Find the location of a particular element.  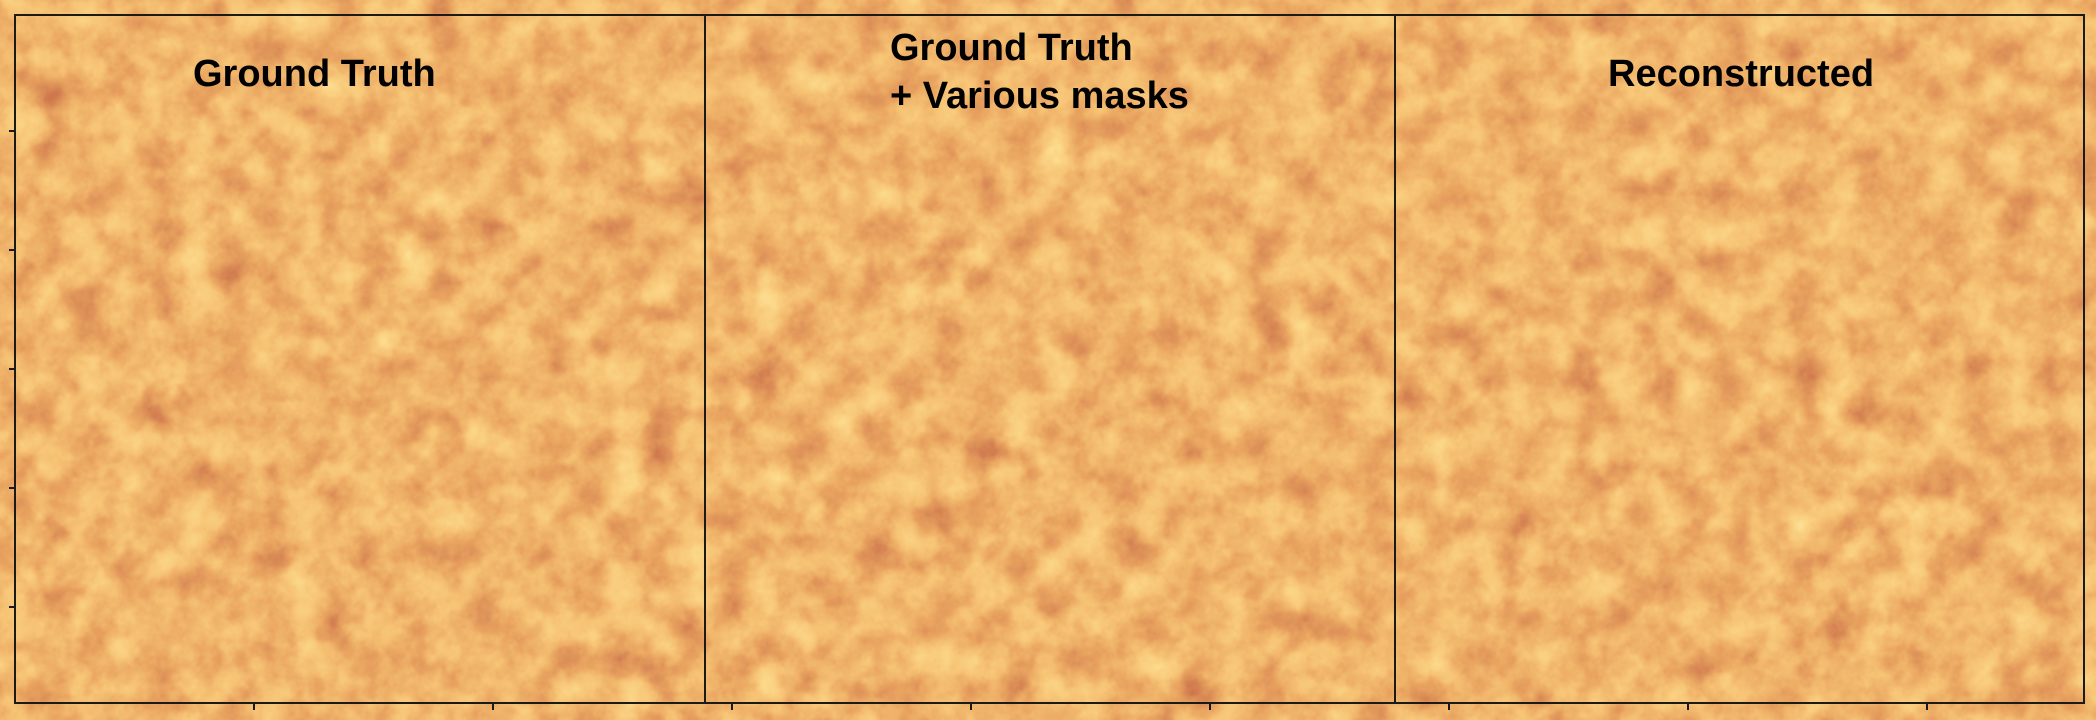

left-axis-ticks is located at coordinates (12, 369).